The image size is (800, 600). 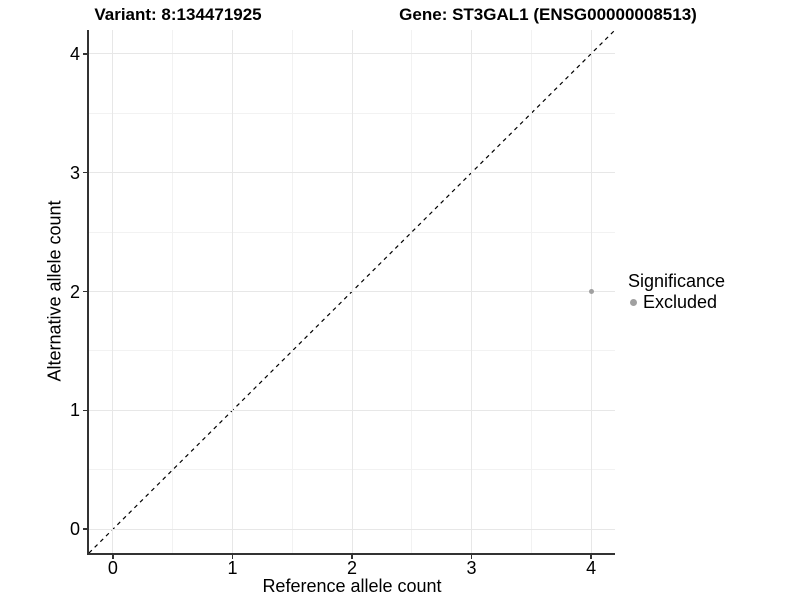 What do you see at coordinates (351, 568) in the screenshot?
I see `x-tick-label: 2` at bounding box center [351, 568].